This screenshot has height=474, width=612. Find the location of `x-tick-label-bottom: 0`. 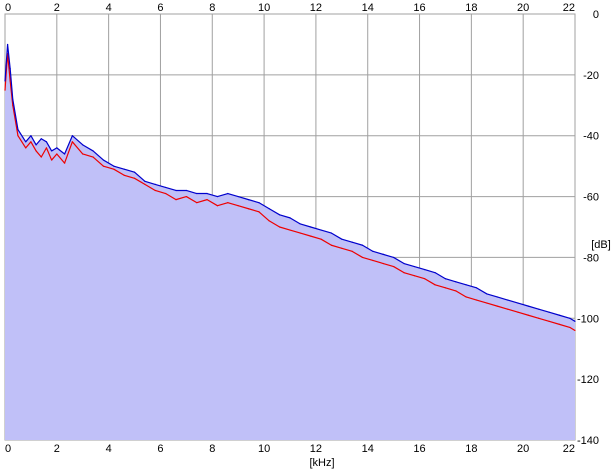

x-tick-label-bottom: 0 is located at coordinates (8, 449).